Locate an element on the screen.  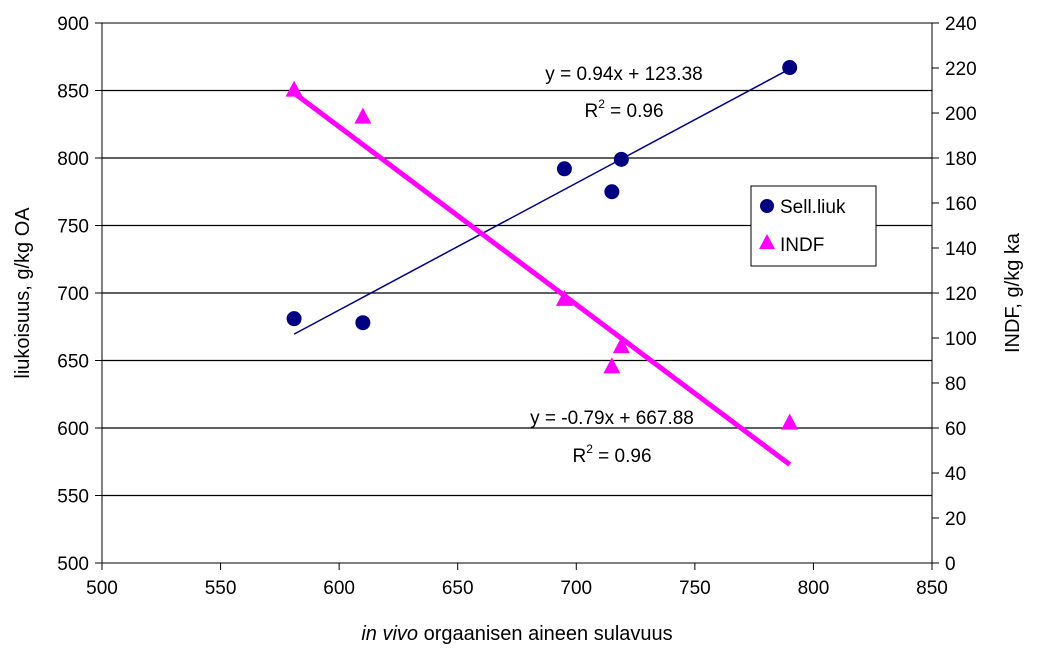
x-tick-label: 800 is located at coordinates (814, 588).